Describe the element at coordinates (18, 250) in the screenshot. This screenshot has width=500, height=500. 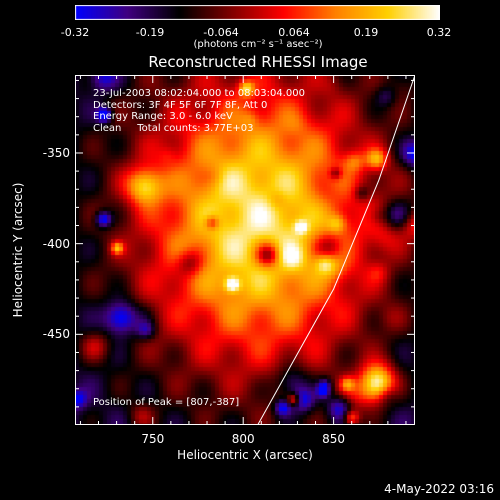
I see `y-axis-label: Heliocentric Y (arcsec)` at that location.